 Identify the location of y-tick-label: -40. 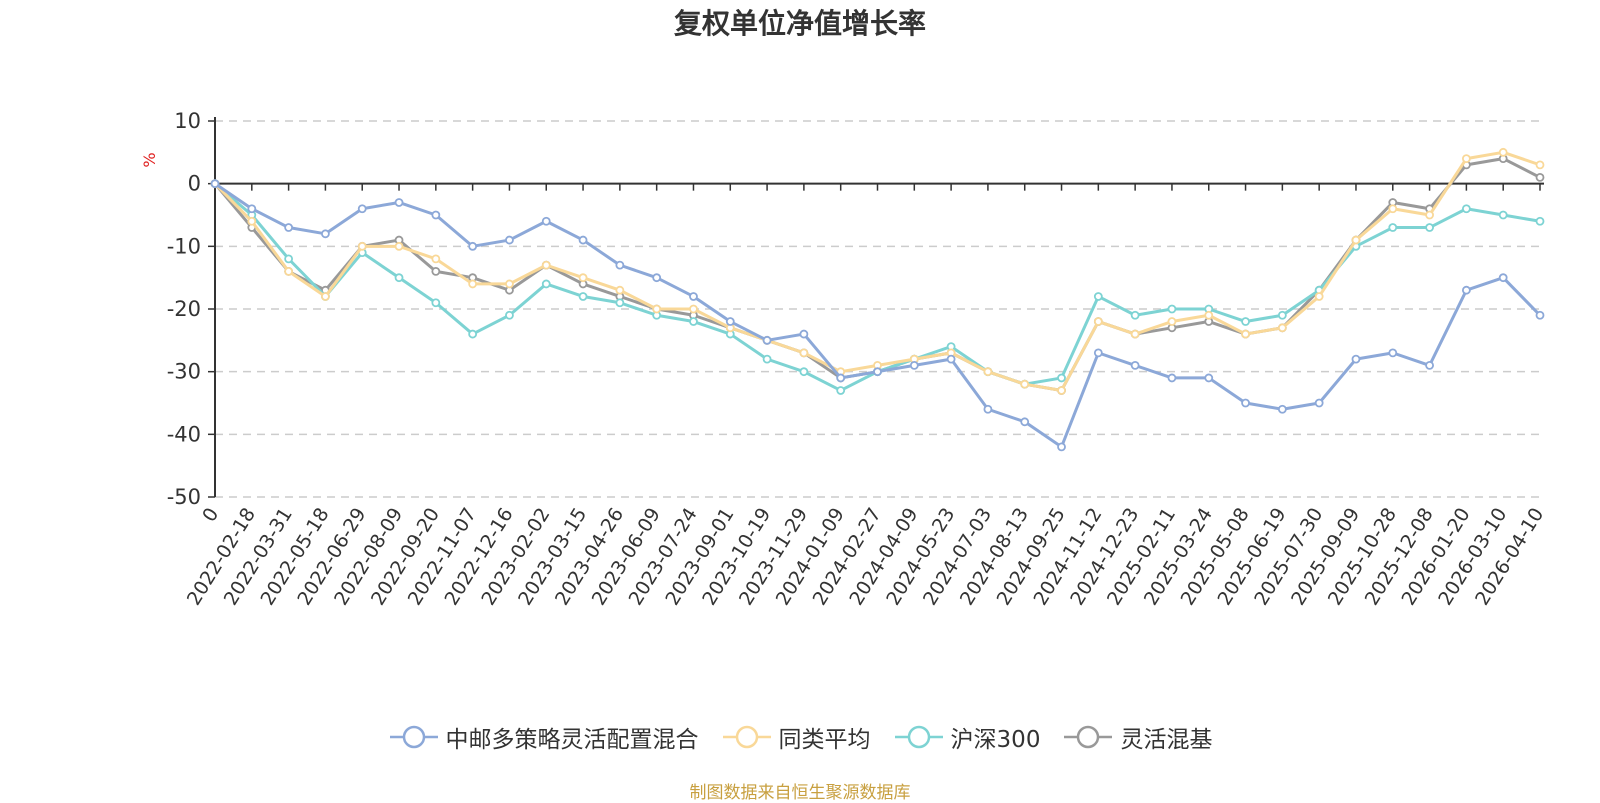
(184, 434).